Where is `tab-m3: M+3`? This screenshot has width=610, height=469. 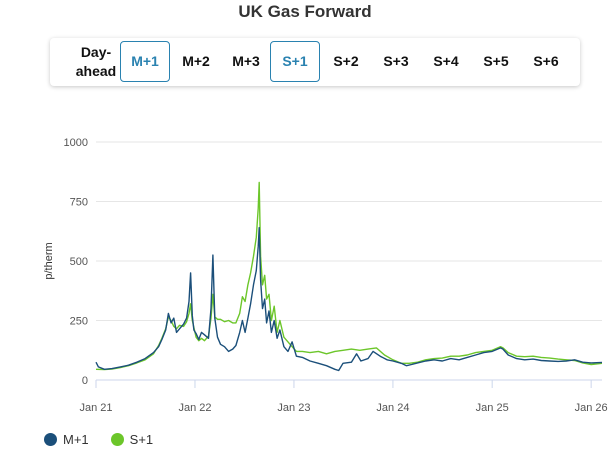
tab-m3: M+3 is located at coordinates (246, 61).